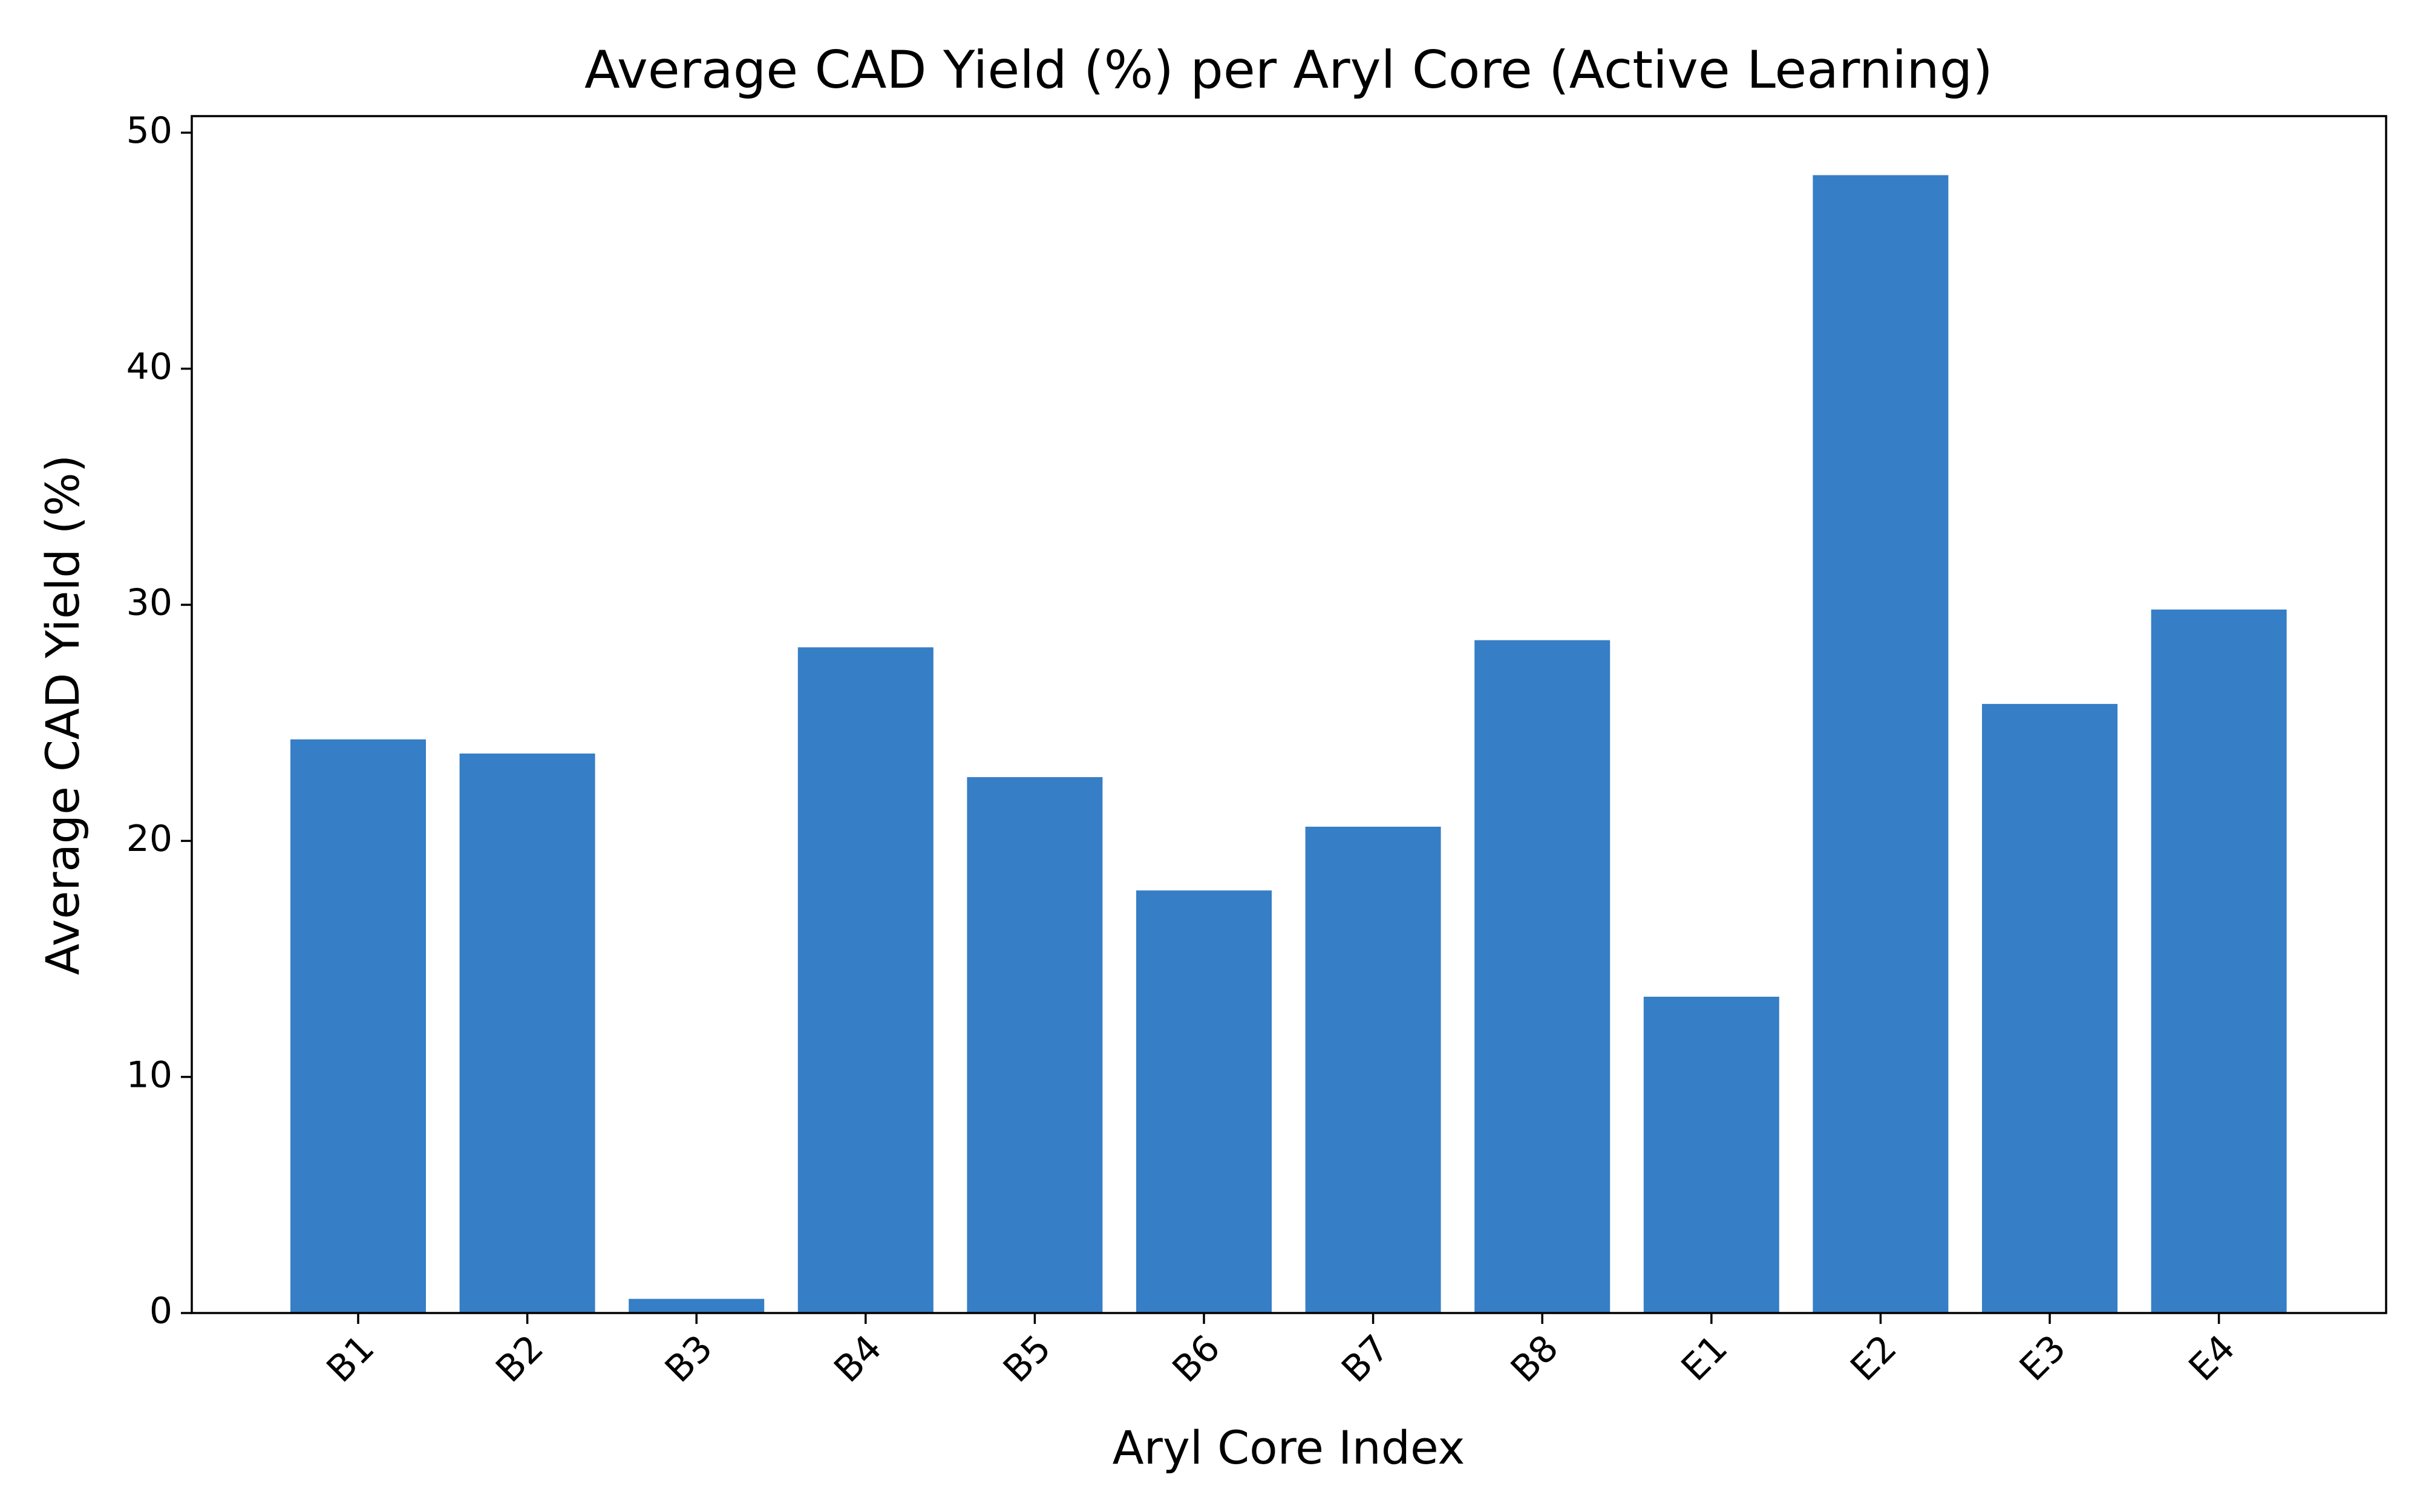 This screenshot has height=1512, width=2420. What do you see at coordinates (1881, 744) in the screenshot?
I see `bar-e2` at bounding box center [1881, 744].